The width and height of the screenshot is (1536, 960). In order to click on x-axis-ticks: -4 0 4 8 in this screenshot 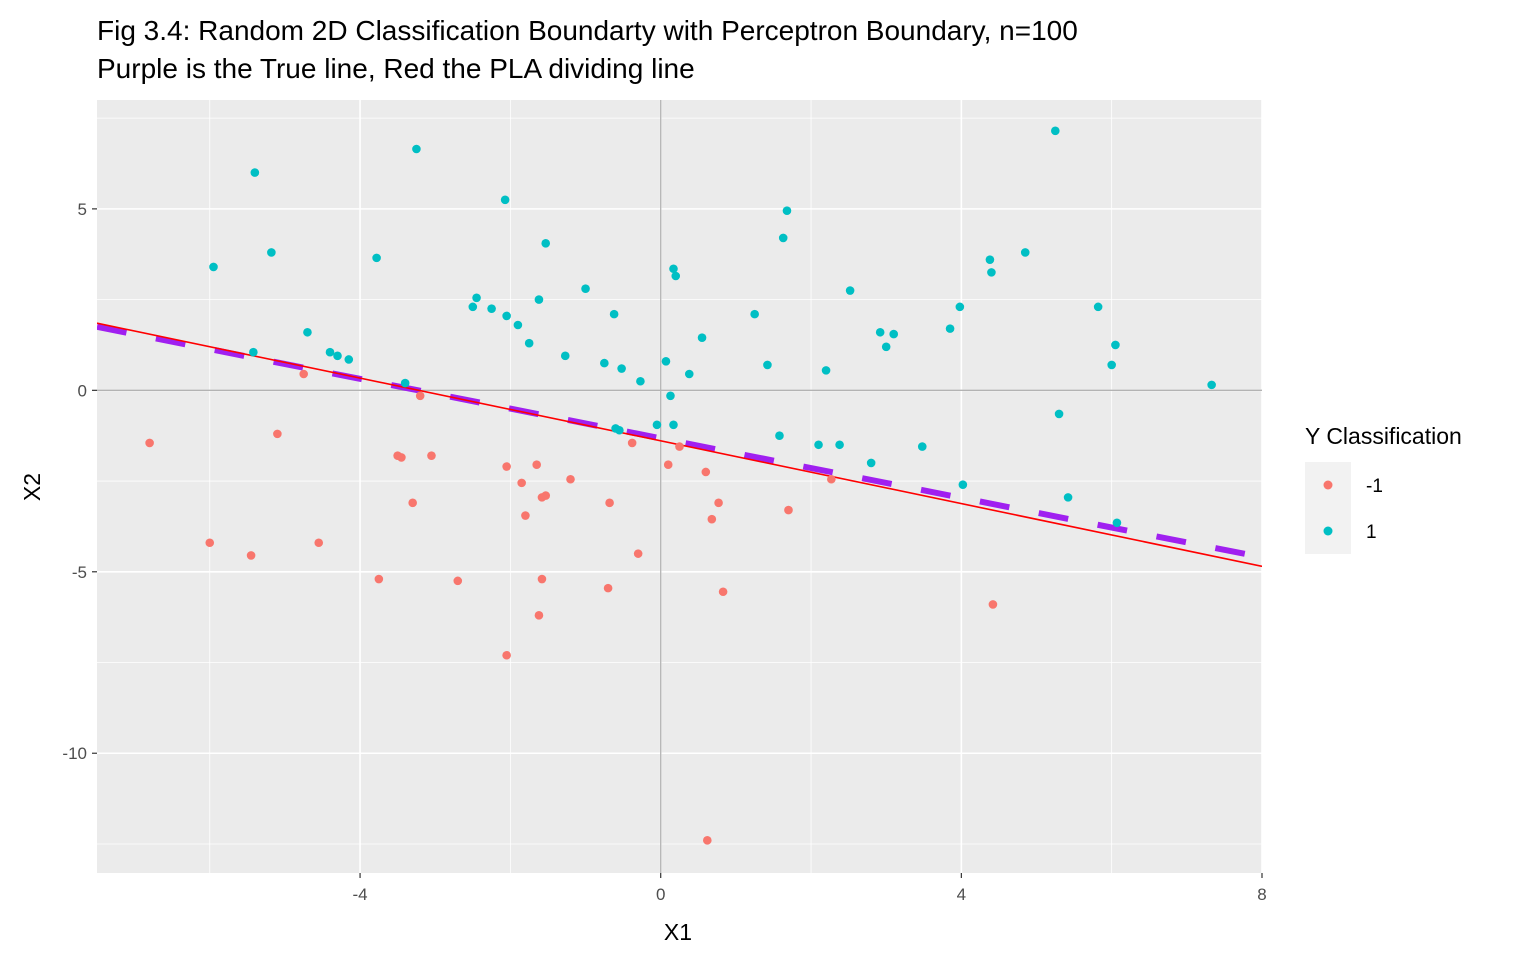, I will do `click(810, 888)`.